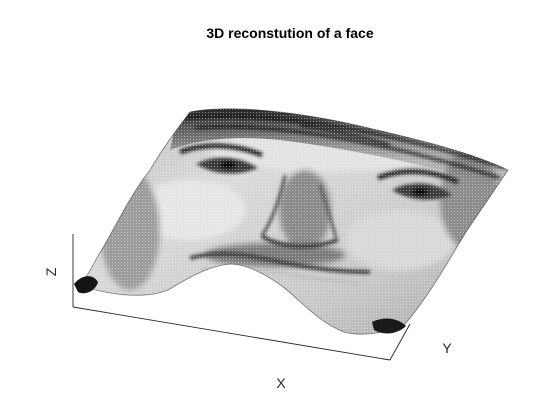 The image size is (560, 420). Describe the element at coordinates (240, 305) in the screenshot. I see `surface-corner-dark-spots` at that location.